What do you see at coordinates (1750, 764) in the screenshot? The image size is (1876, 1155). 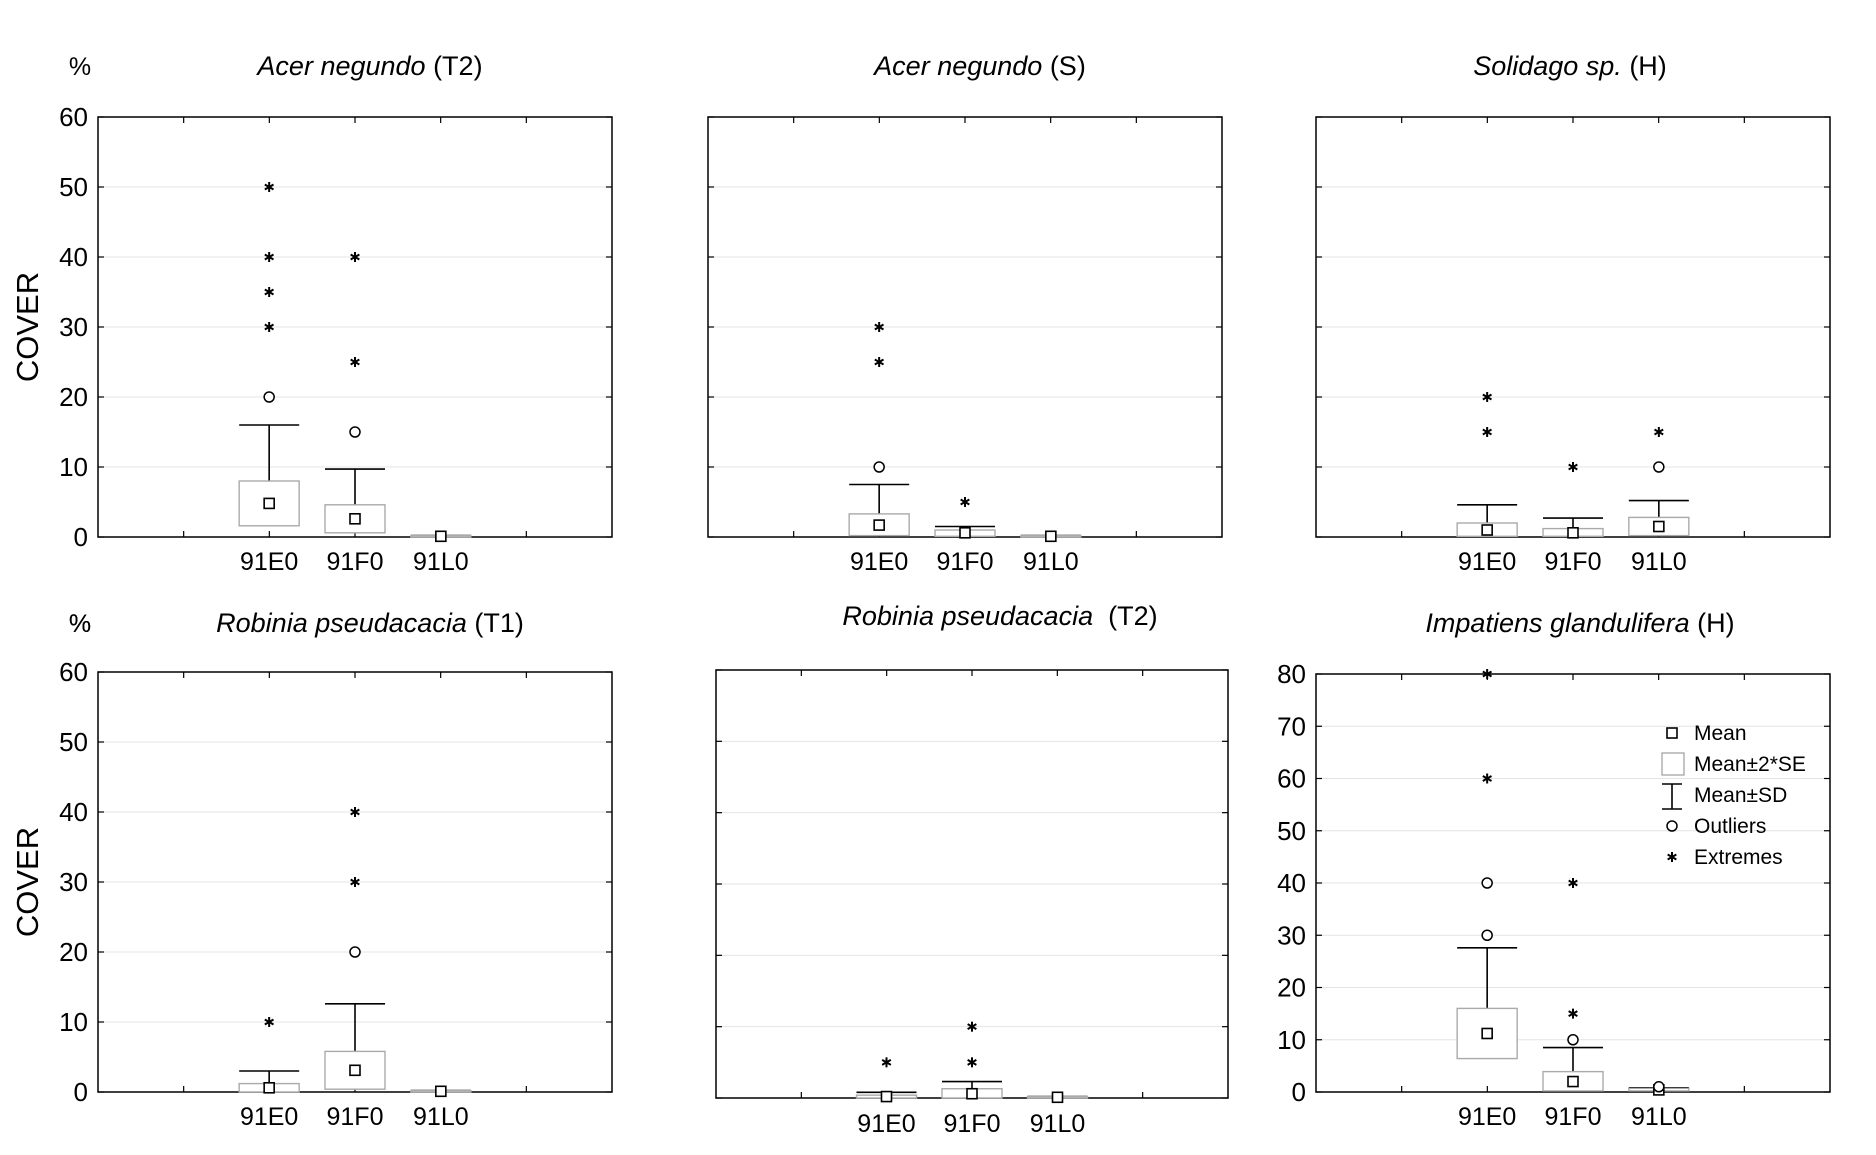 I see `legend-label: Mean±2*SE` at bounding box center [1750, 764].